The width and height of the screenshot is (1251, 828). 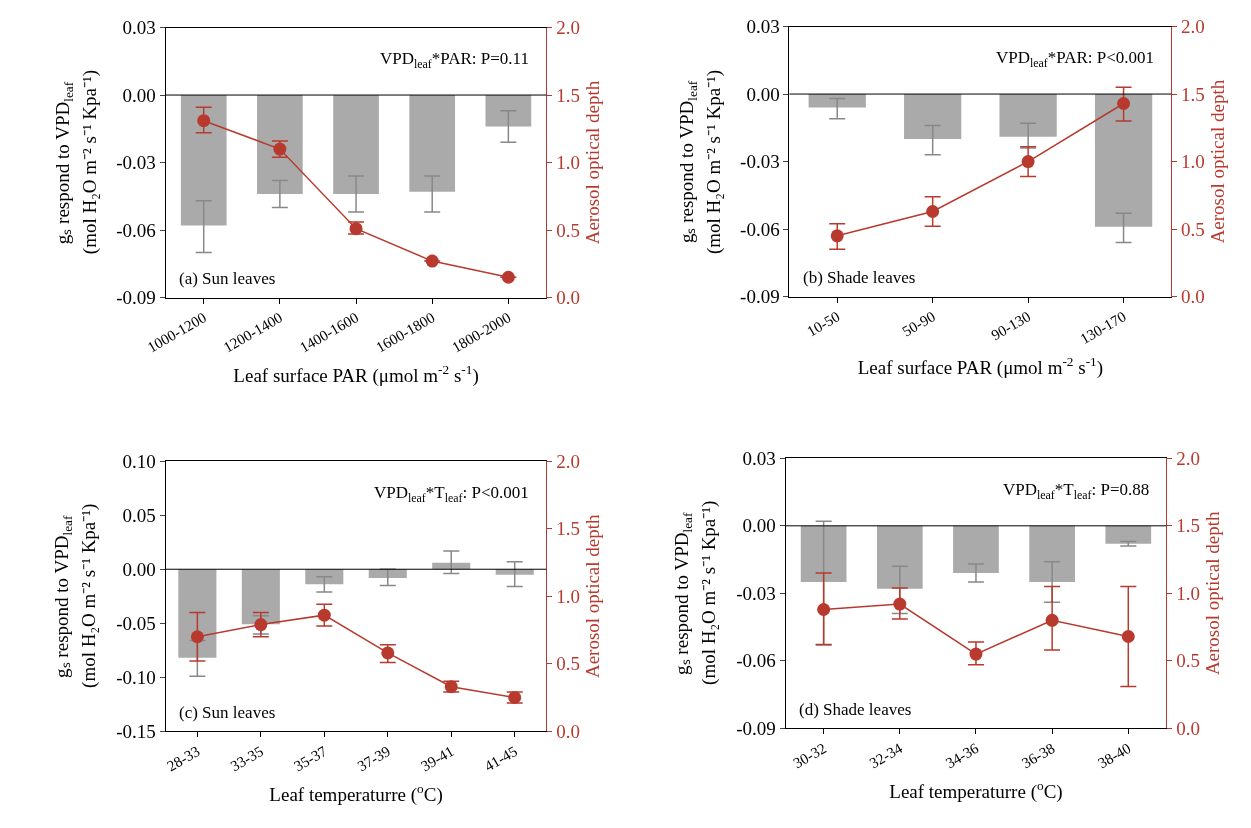 What do you see at coordinates (1076, 491) in the screenshot?
I see `annotation: VPD$_{leaf}$*T$_{leaf}$: P=0.88` at bounding box center [1076, 491].